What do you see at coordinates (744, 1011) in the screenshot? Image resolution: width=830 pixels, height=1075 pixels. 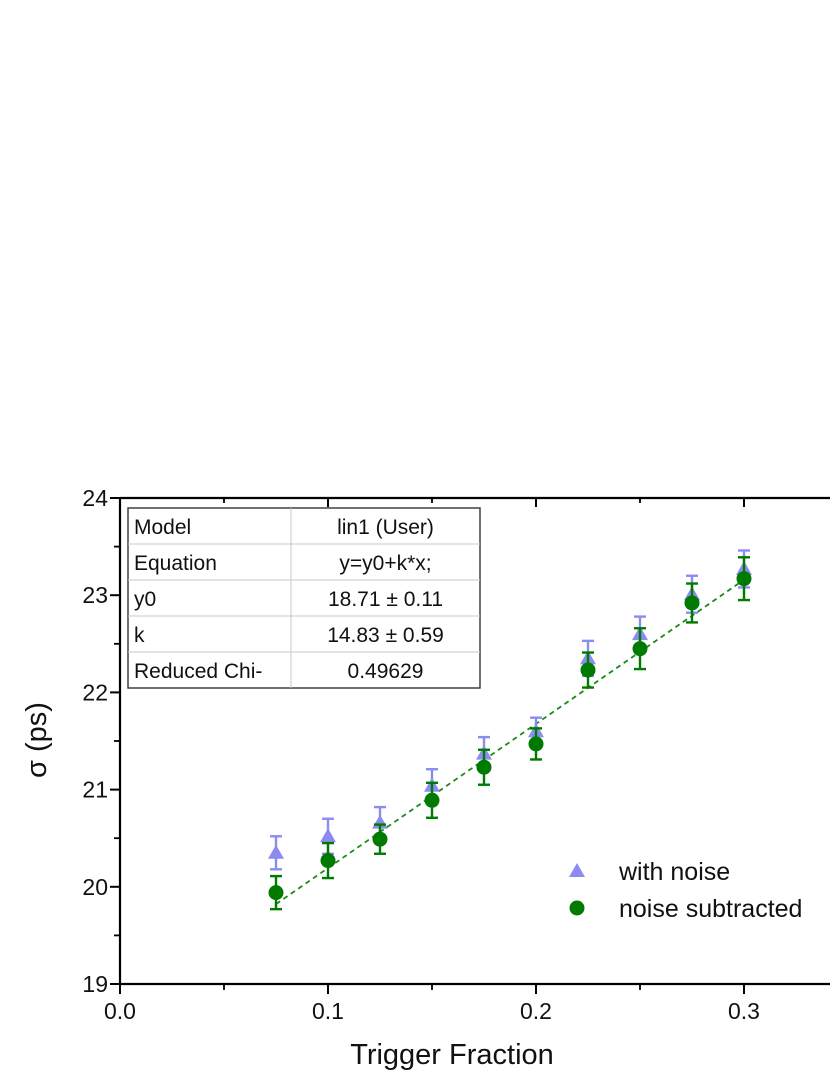 I see `x-tick-label: 0.3` at bounding box center [744, 1011].